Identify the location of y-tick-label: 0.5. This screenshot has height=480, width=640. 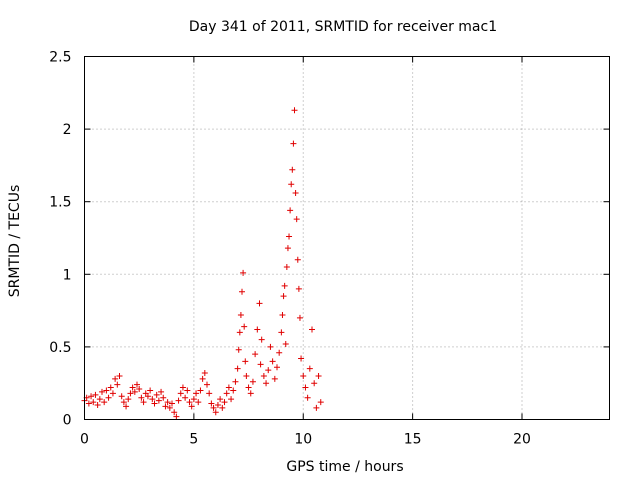
(60, 348).